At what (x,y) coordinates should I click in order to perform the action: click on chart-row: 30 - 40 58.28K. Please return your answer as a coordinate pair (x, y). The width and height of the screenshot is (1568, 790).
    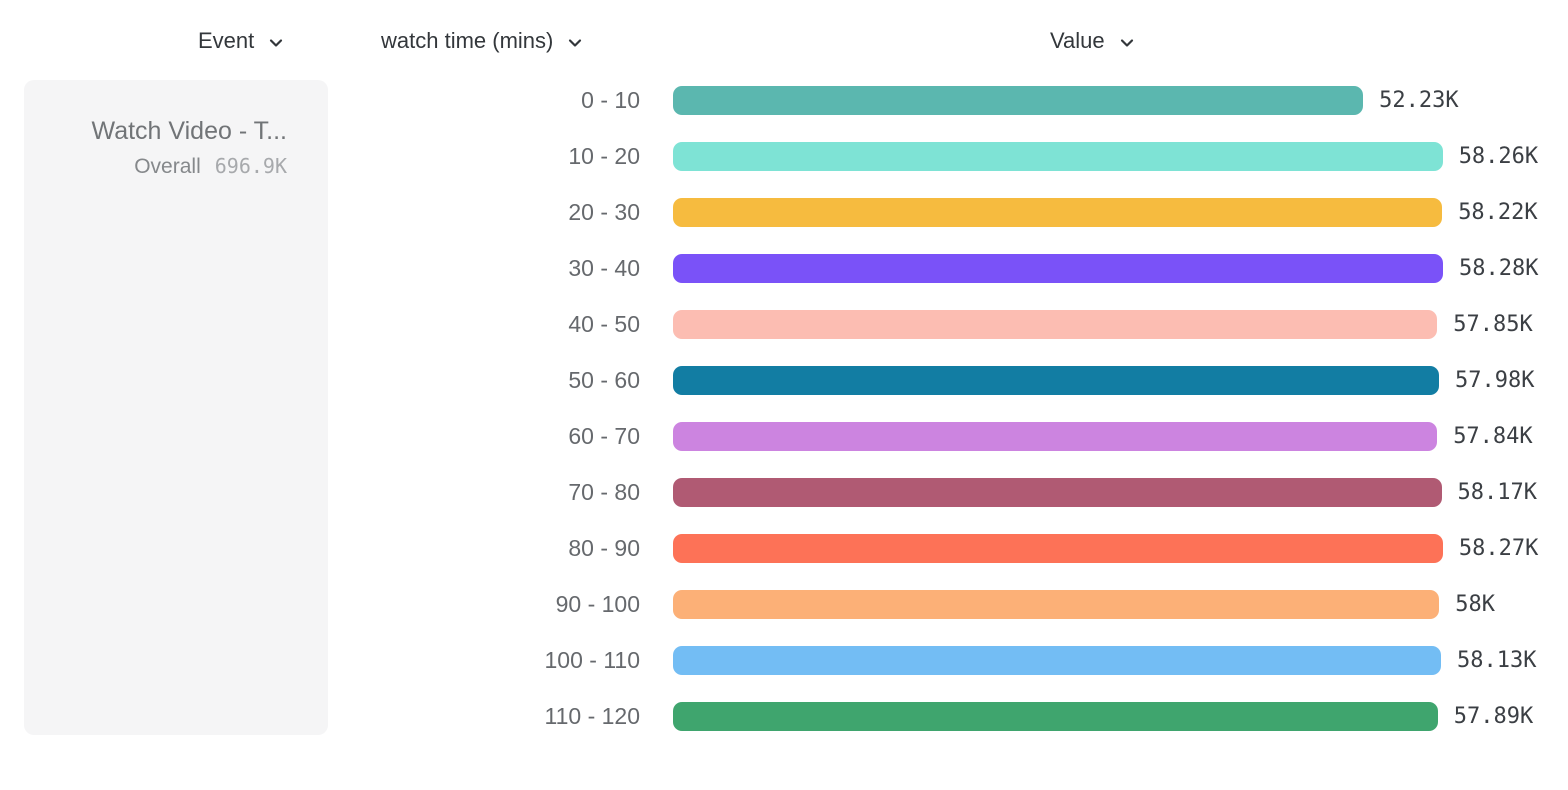
    Looking at the image, I should click on (784, 268).